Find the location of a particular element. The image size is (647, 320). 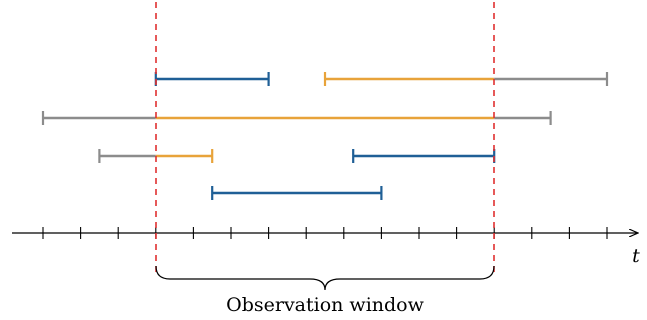

window-brace is located at coordinates (325, 278).